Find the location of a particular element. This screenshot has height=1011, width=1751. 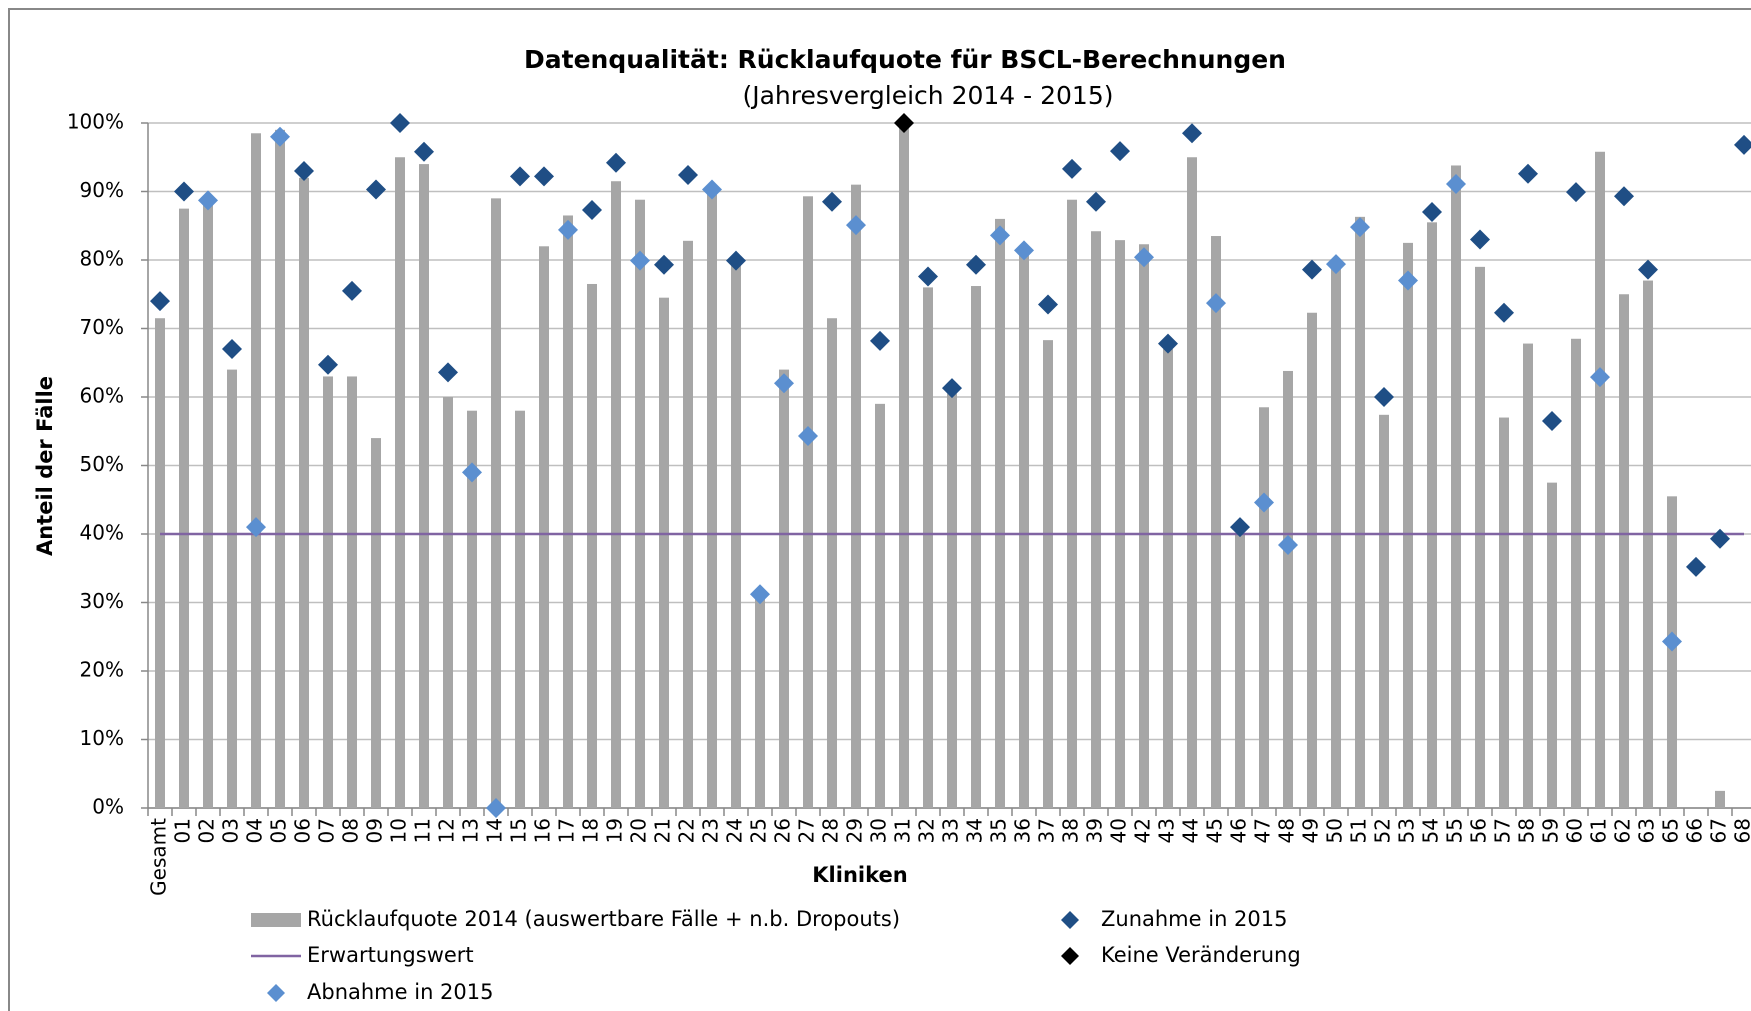

x-tick-label: 03 is located at coordinates (231, 830).